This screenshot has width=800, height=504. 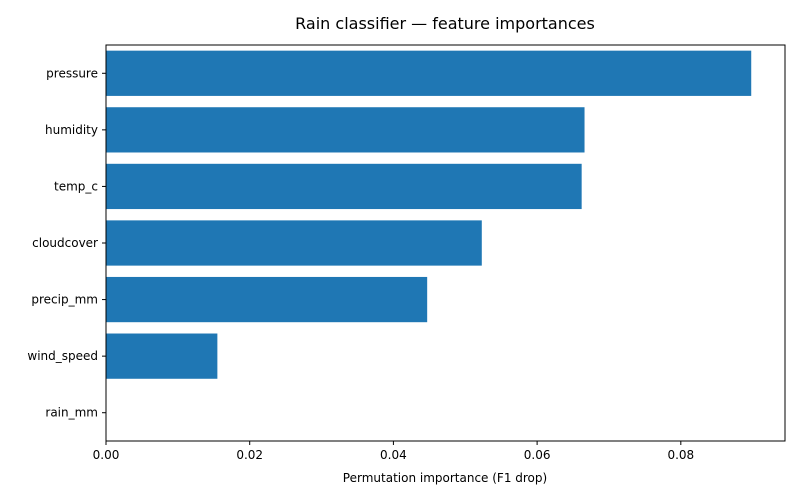 I want to click on y-tick-label: pressure, so click(x=72, y=73).